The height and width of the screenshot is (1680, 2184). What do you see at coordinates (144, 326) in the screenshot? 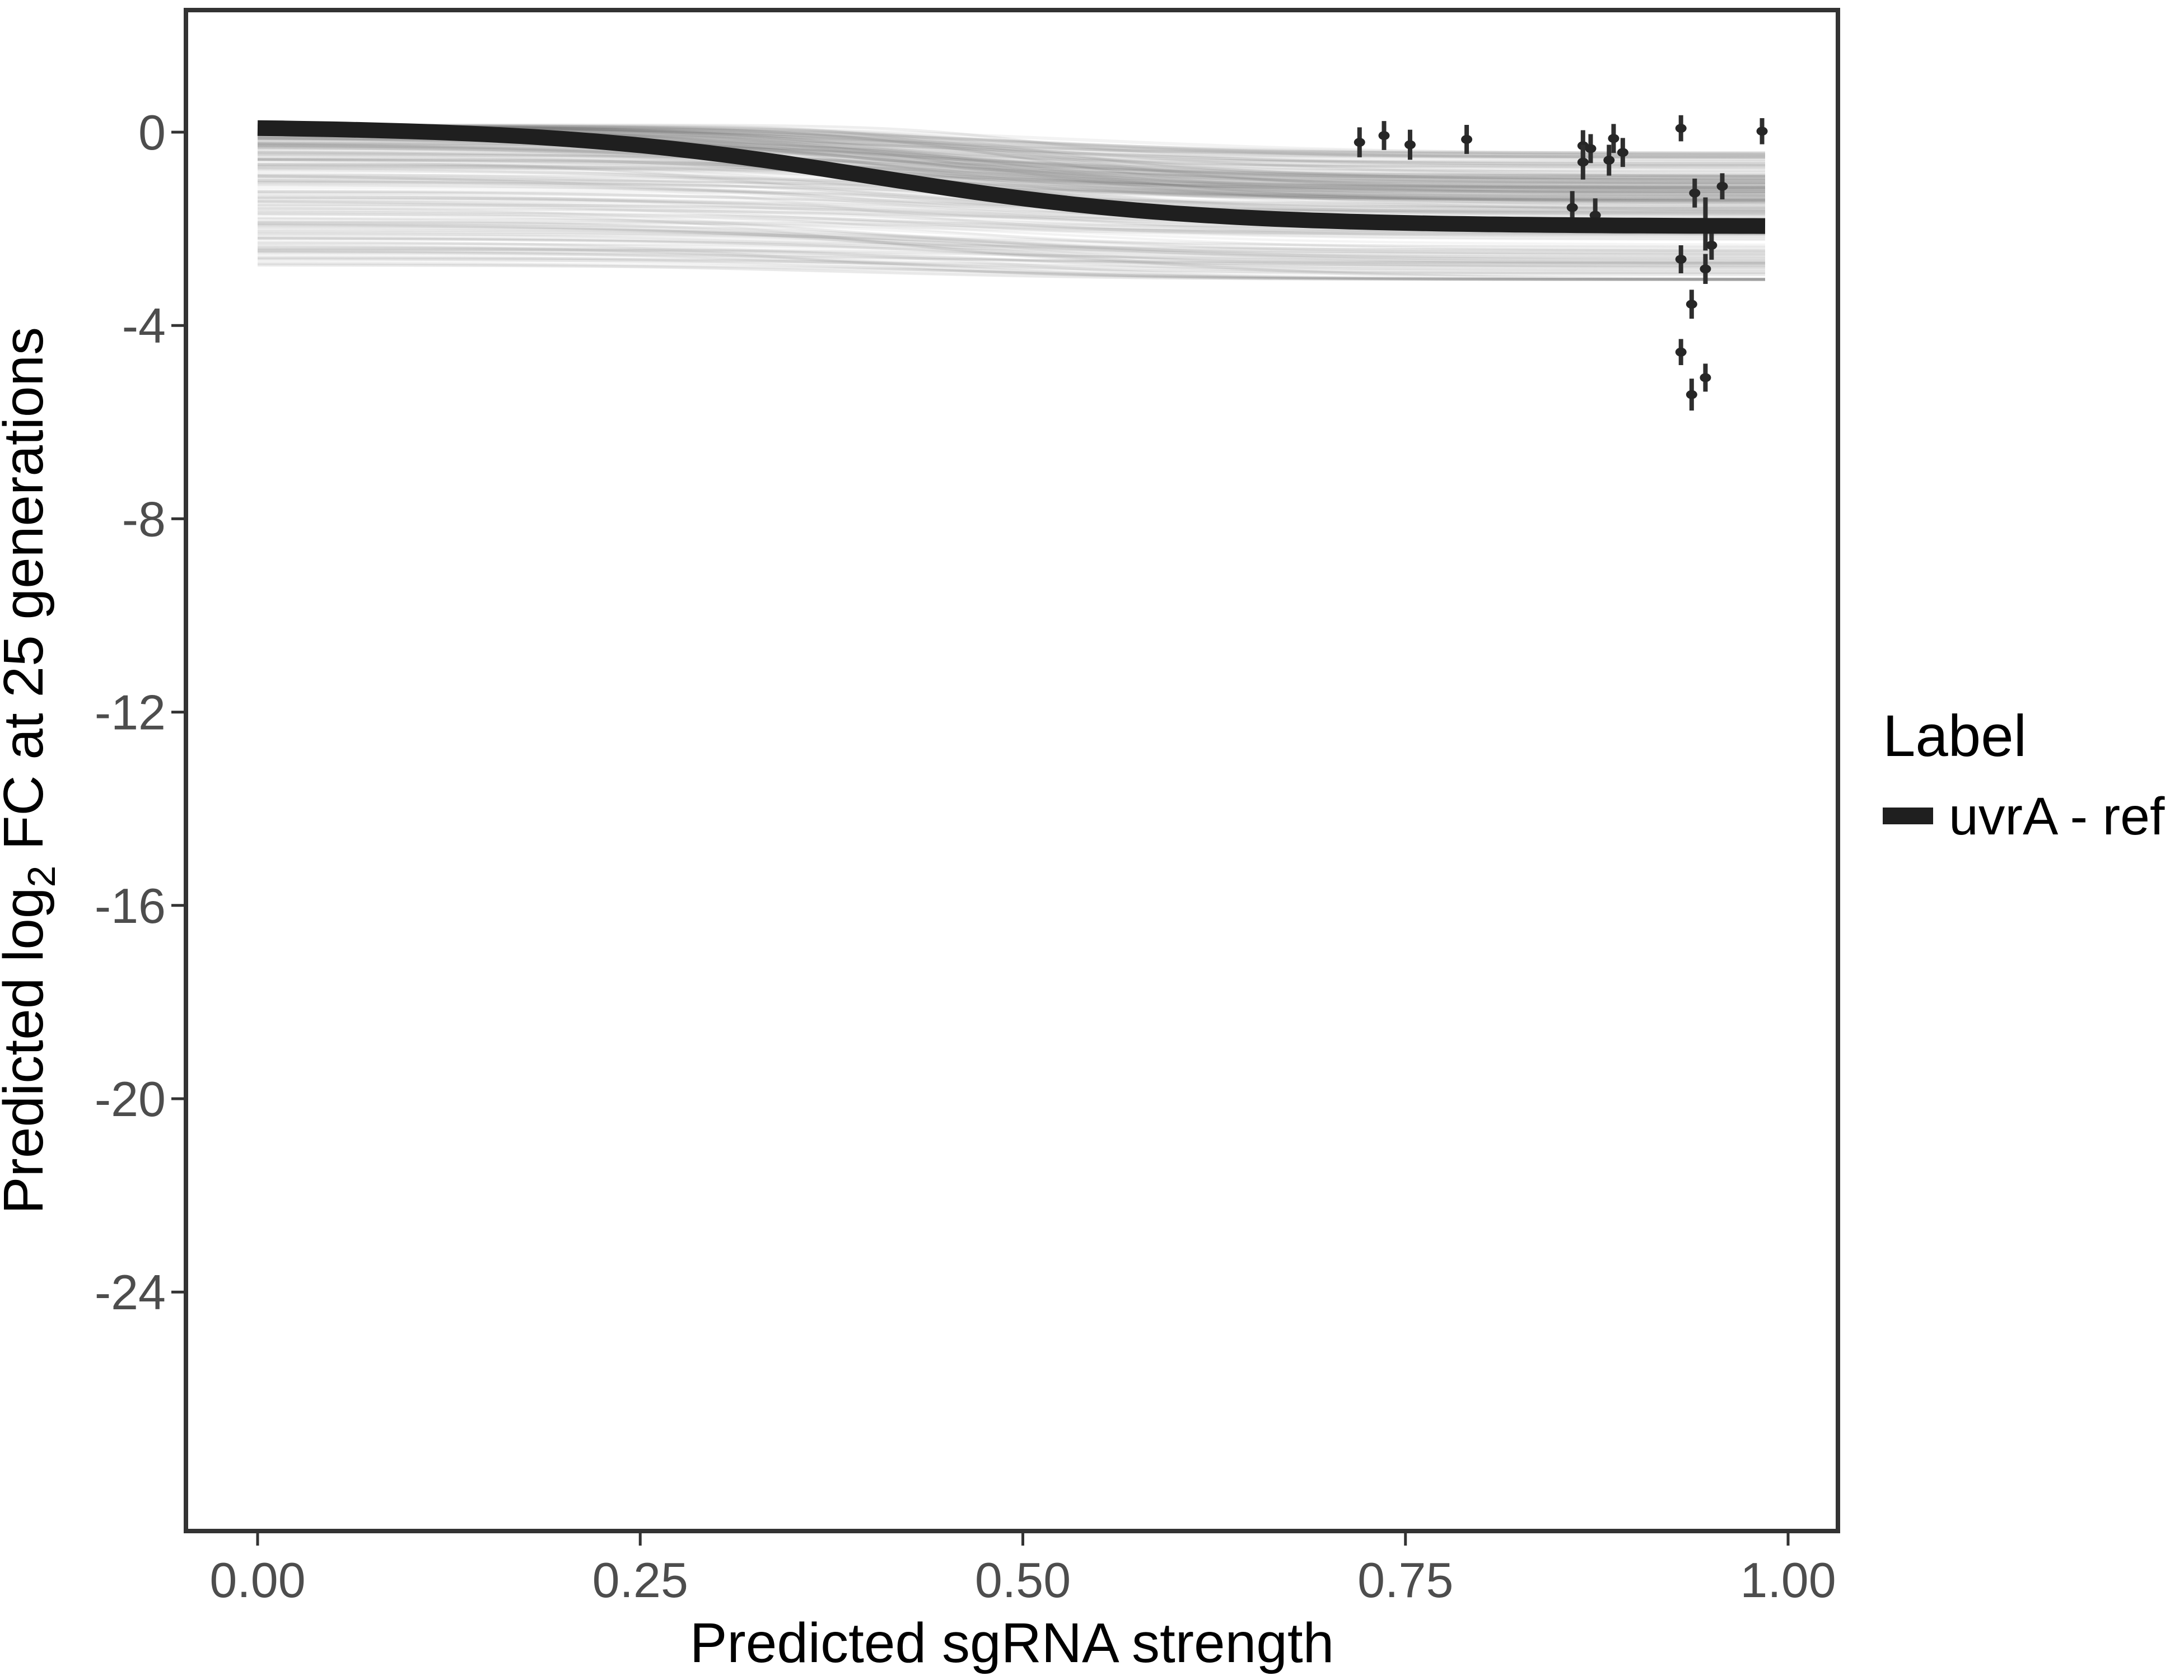
I see `y-tick-label: -4` at bounding box center [144, 326].